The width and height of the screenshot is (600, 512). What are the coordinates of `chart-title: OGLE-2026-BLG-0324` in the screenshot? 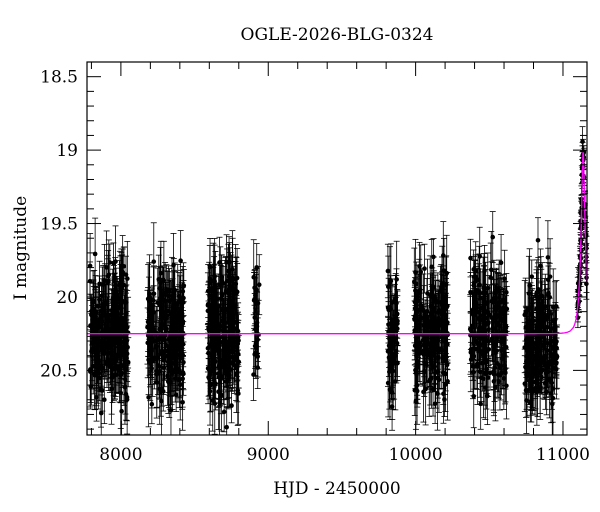 It's located at (337, 35).